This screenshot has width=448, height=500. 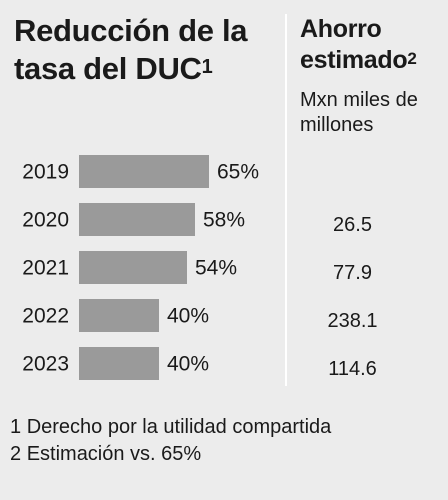 What do you see at coordinates (45, 268) in the screenshot?
I see `category-label-2021: 2021` at bounding box center [45, 268].